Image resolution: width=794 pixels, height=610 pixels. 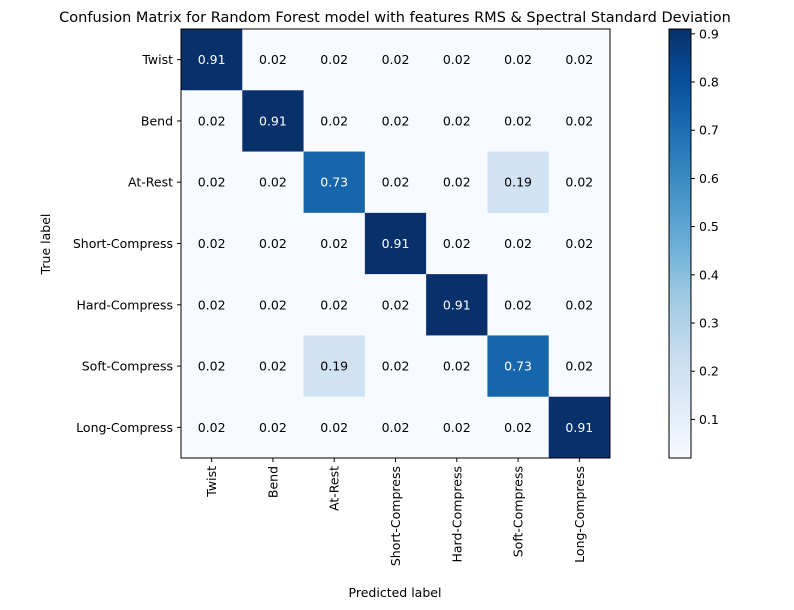 What do you see at coordinates (709, 130) in the screenshot?
I see `colorbar-tick-label: 0.7` at bounding box center [709, 130].